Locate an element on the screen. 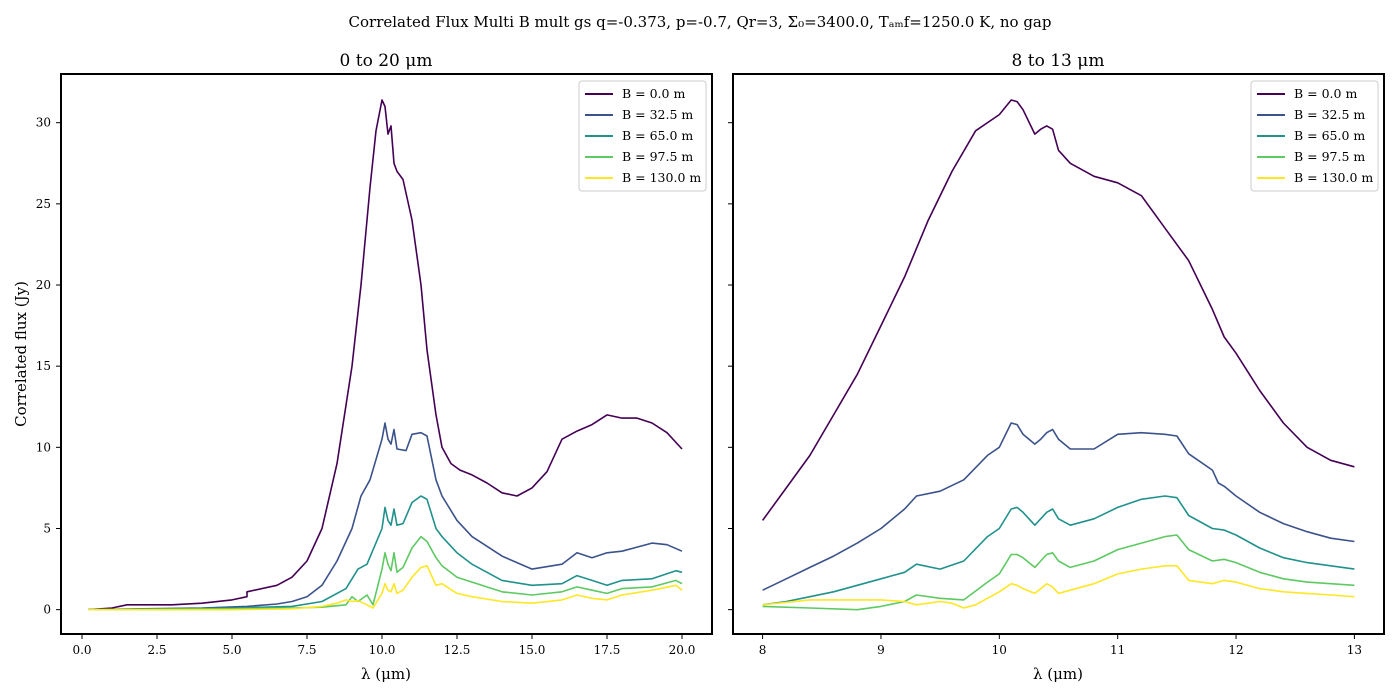 This screenshot has height=700, width=1400. y-tick-label: 5 is located at coordinates (47, 528).